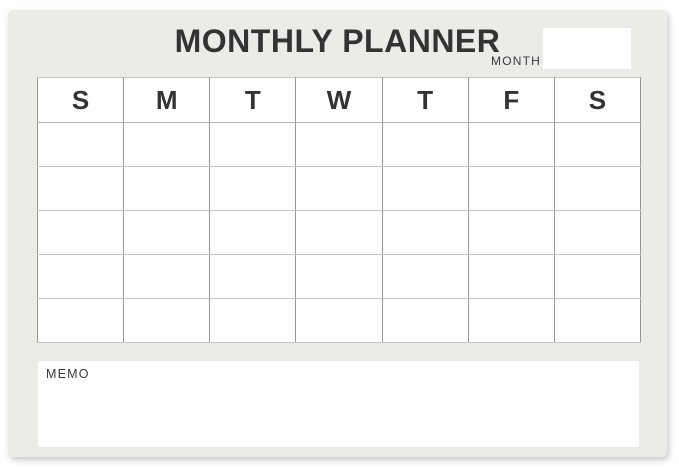 This screenshot has width=679, height=469. Describe the element at coordinates (80, 100) in the screenshot. I see `day-header-sun: S` at that location.